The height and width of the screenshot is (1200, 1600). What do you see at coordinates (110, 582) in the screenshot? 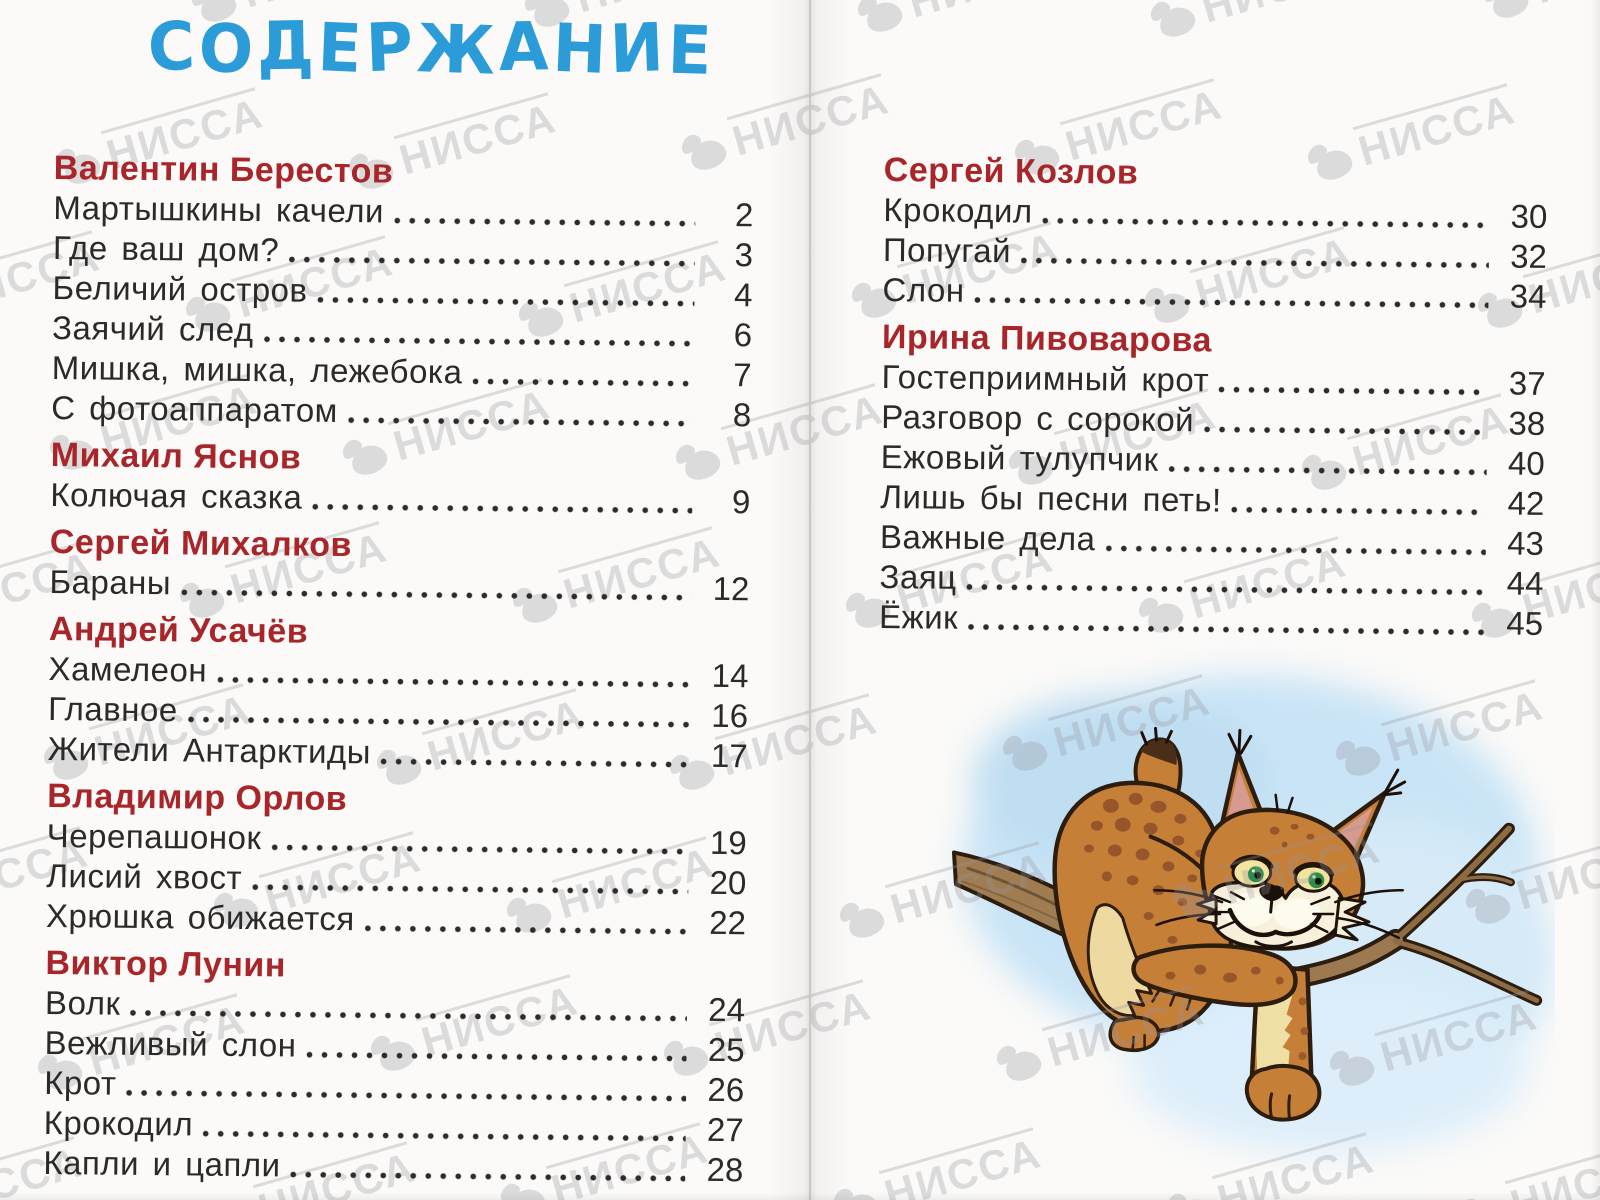
I see `toc-entry-title: Бараны` at bounding box center [110, 582].